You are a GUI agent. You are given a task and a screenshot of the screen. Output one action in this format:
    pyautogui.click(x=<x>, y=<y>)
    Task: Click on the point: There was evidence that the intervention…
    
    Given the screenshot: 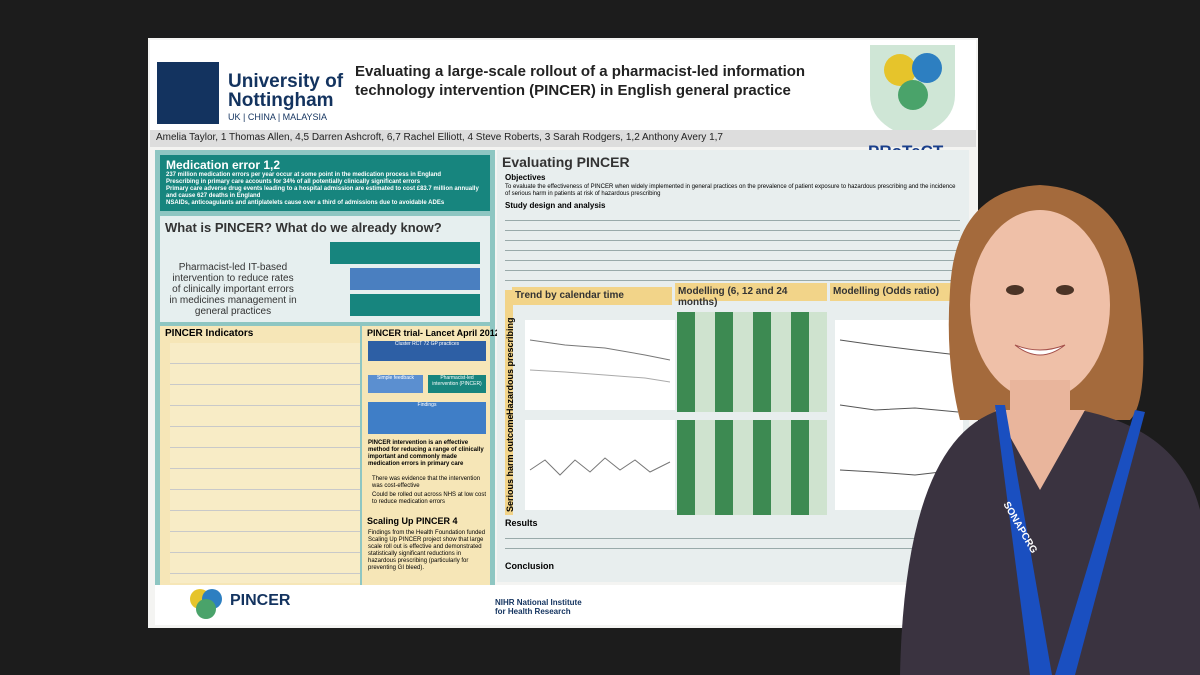 What is the action you would take?
    pyautogui.click(x=426, y=482)
    